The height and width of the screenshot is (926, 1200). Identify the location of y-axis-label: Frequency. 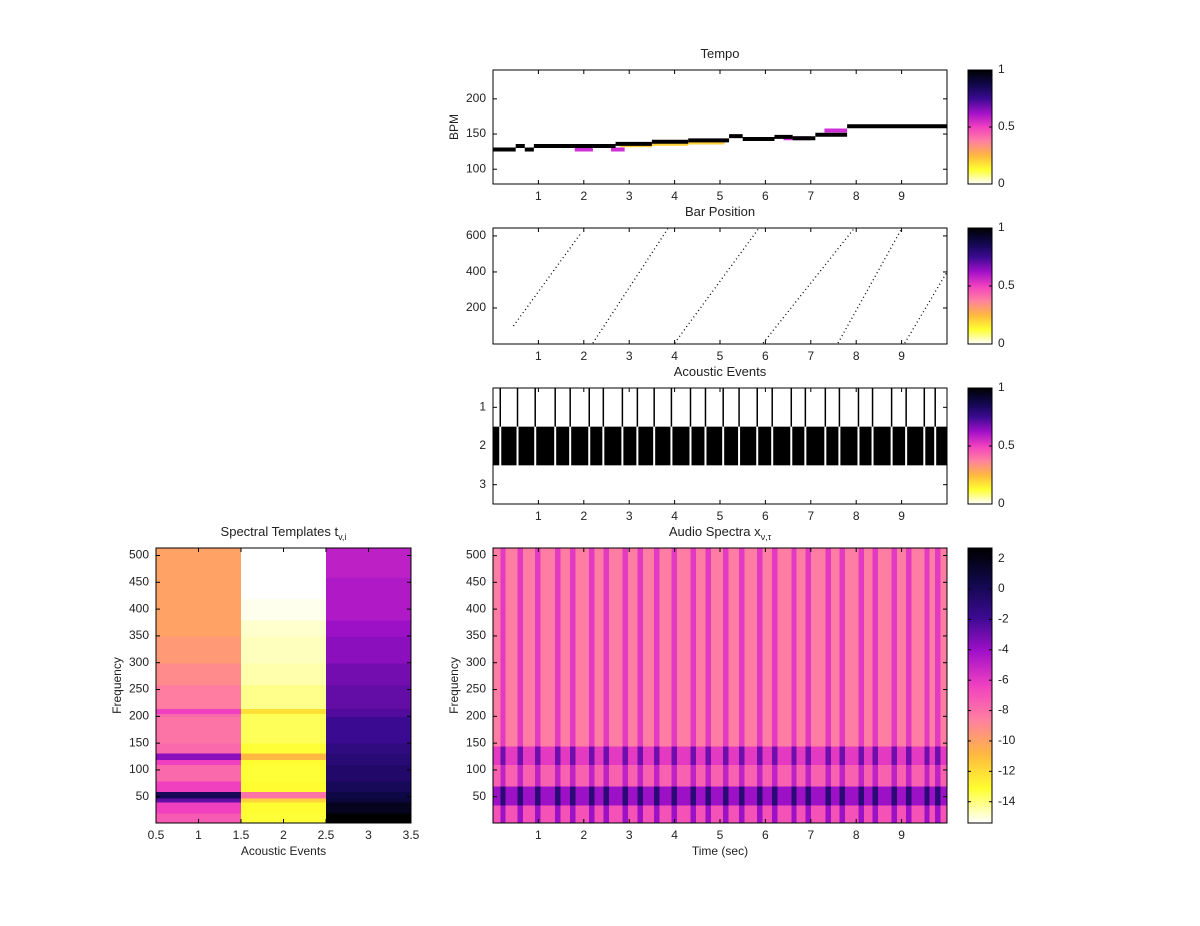
(117, 685).